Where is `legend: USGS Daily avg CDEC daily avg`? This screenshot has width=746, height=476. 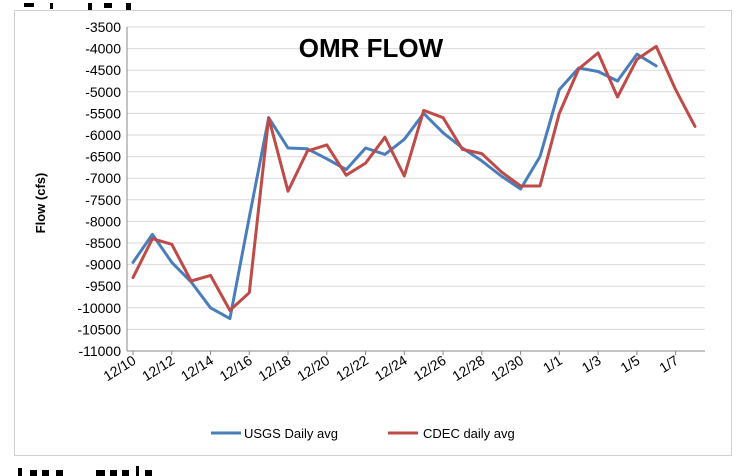
legend: USGS Daily avg CDEC daily avg is located at coordinates (363, 433).